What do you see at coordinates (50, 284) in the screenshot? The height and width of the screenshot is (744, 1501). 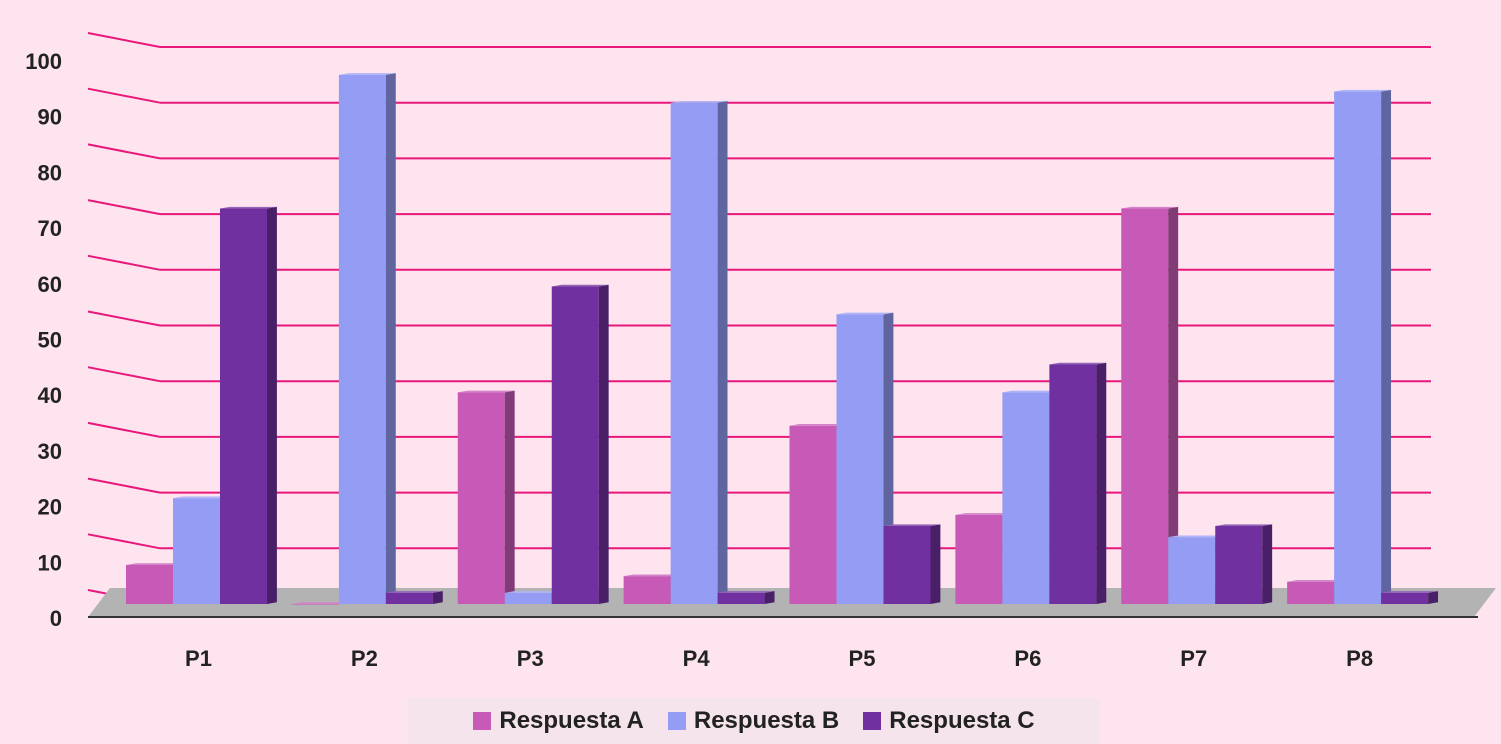 I see `y-tick-label: 60` at bounding box center [50, 284].